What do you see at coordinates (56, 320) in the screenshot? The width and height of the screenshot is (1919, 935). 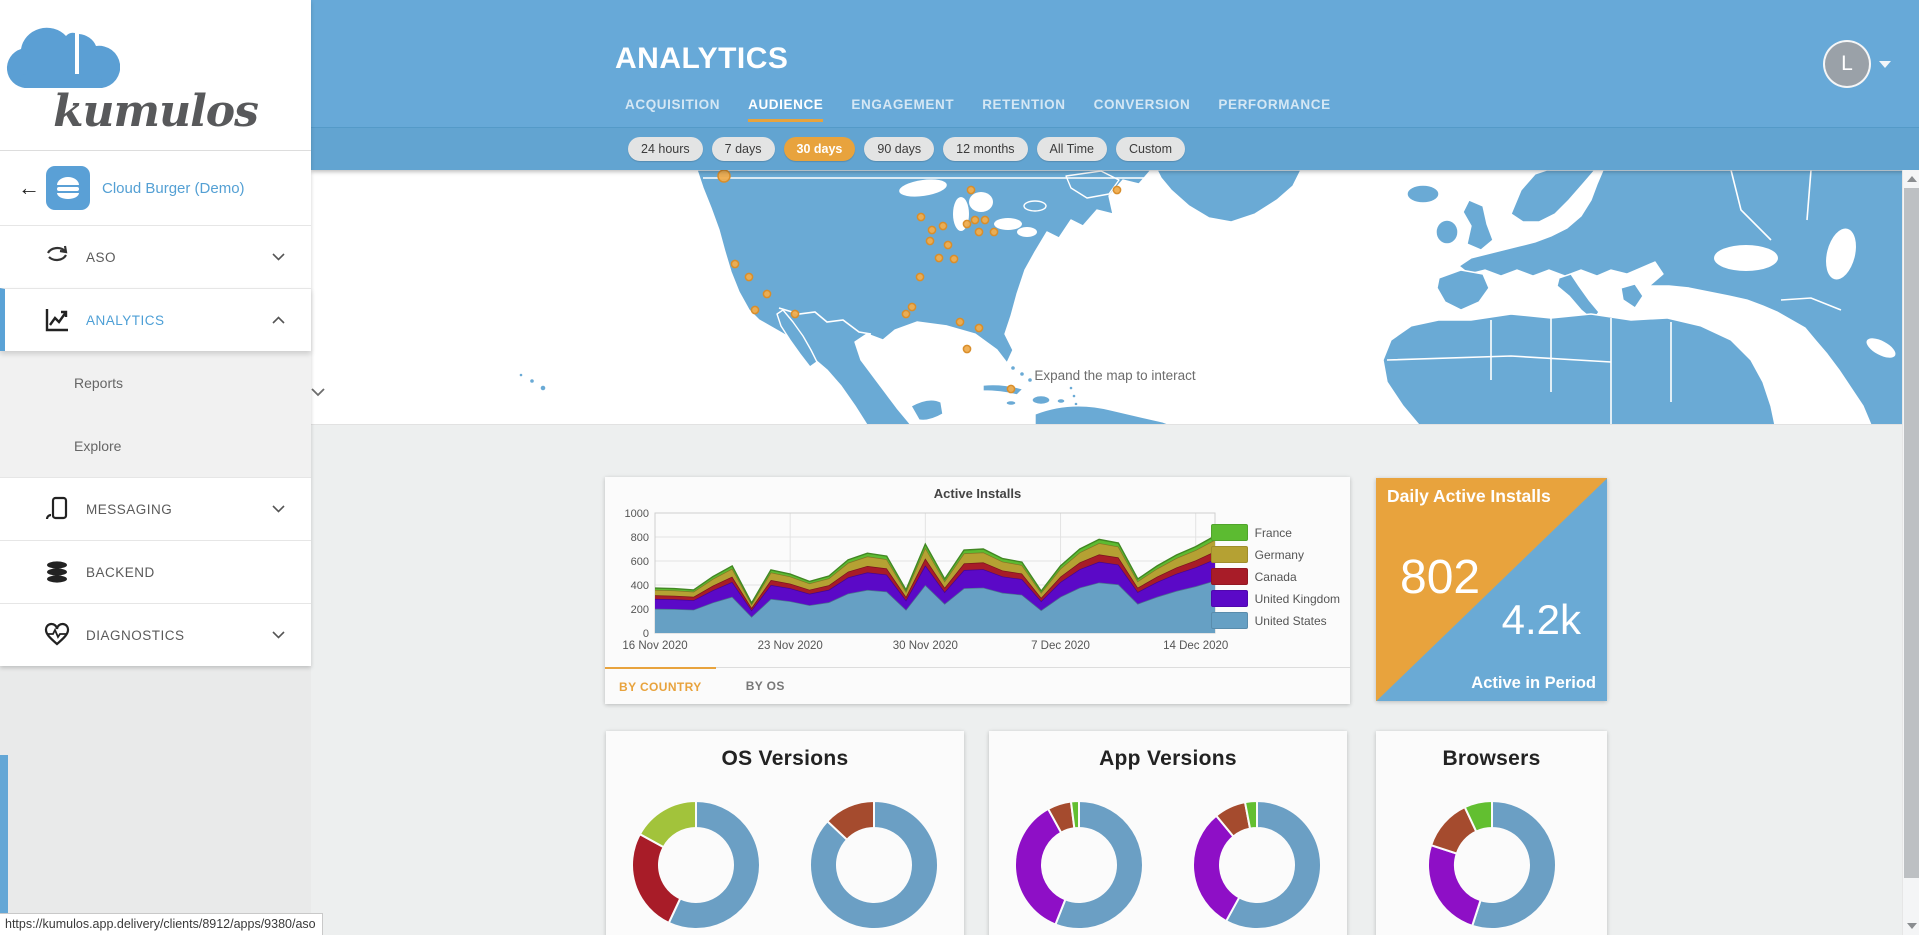 I see `line-chart-icon` at bounding box center [56, 320].